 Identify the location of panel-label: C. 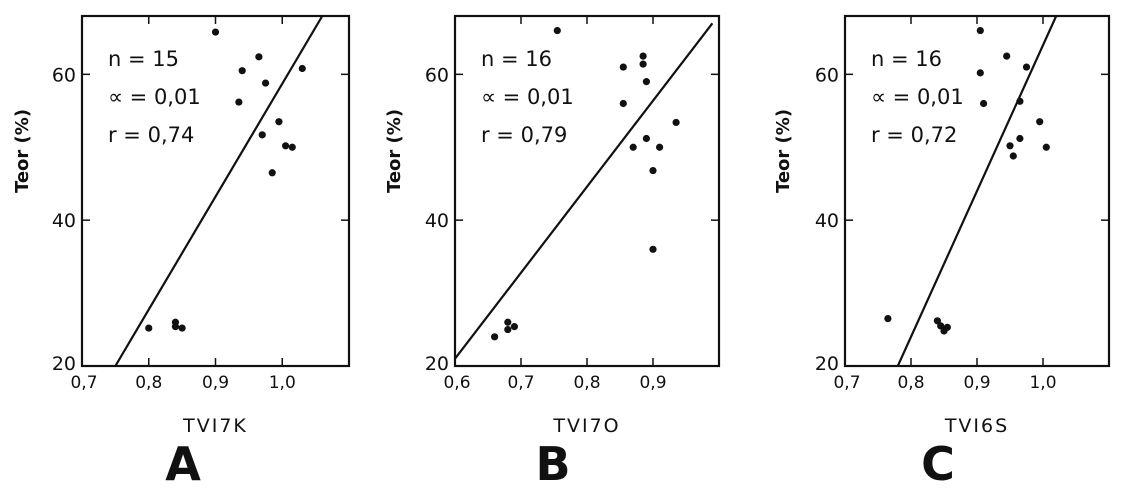
(938, 463).